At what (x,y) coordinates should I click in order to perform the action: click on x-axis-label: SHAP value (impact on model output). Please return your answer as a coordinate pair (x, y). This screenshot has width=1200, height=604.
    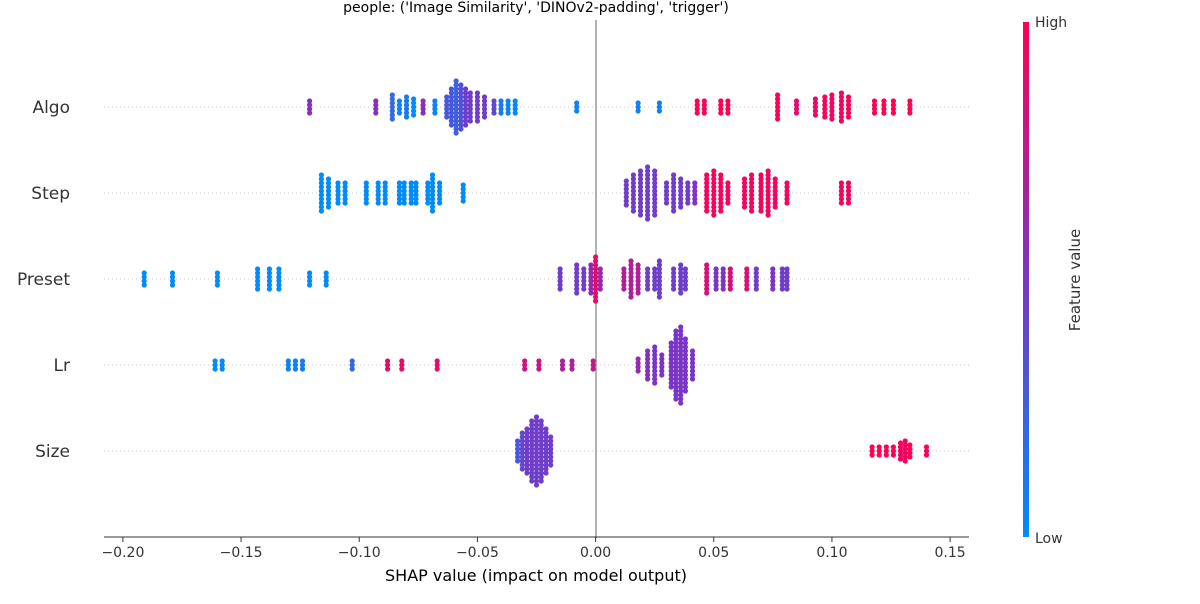
    Looking at the image, I should click on (536, 575).